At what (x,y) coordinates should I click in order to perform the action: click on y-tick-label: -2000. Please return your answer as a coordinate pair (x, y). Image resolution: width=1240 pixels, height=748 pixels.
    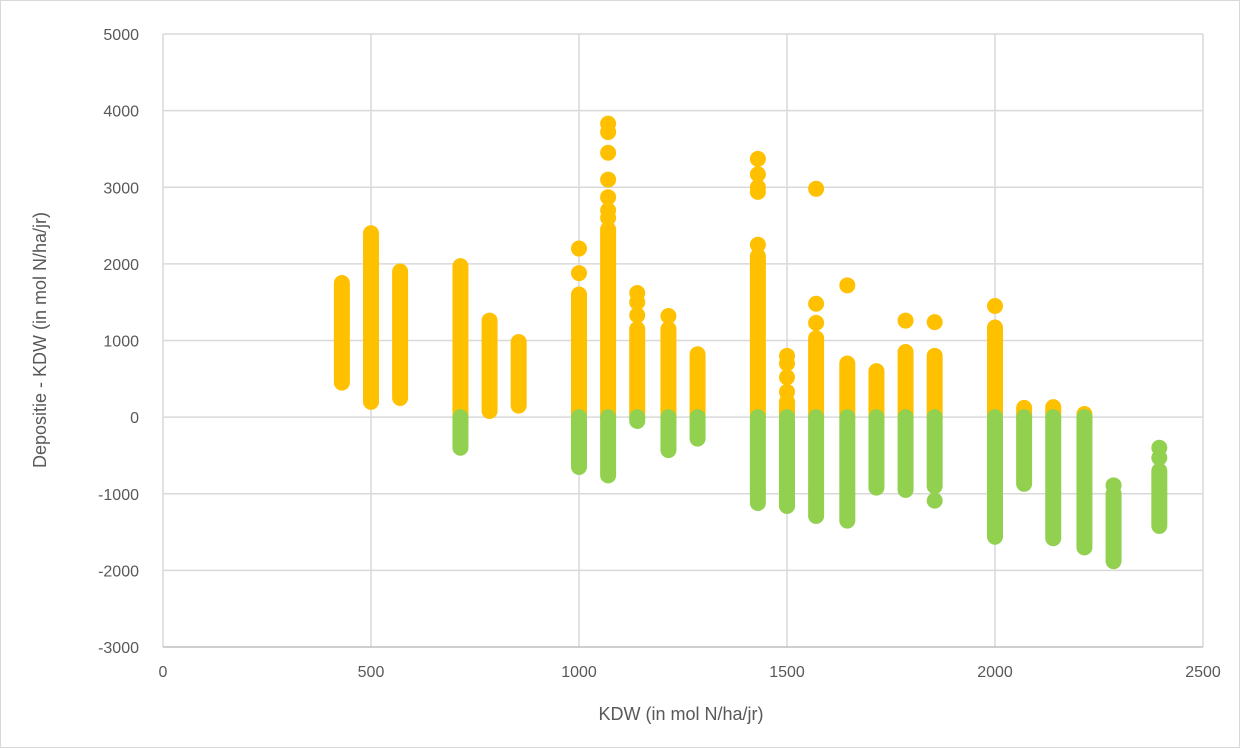
    Looking at the image, I should click on (118, 571).